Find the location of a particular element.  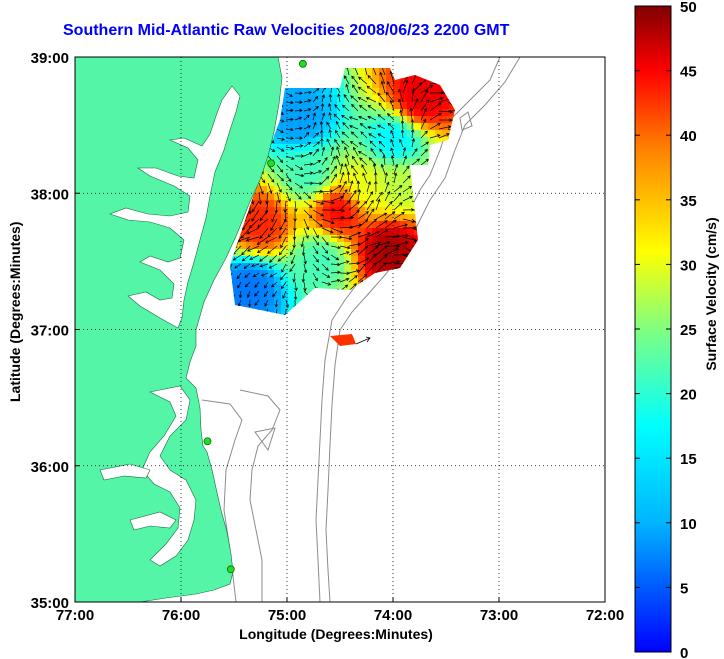

colorbar-ticks: 0 5 10 15 20 25 30 35 40 45 50 is located at coordinates (666, 329).